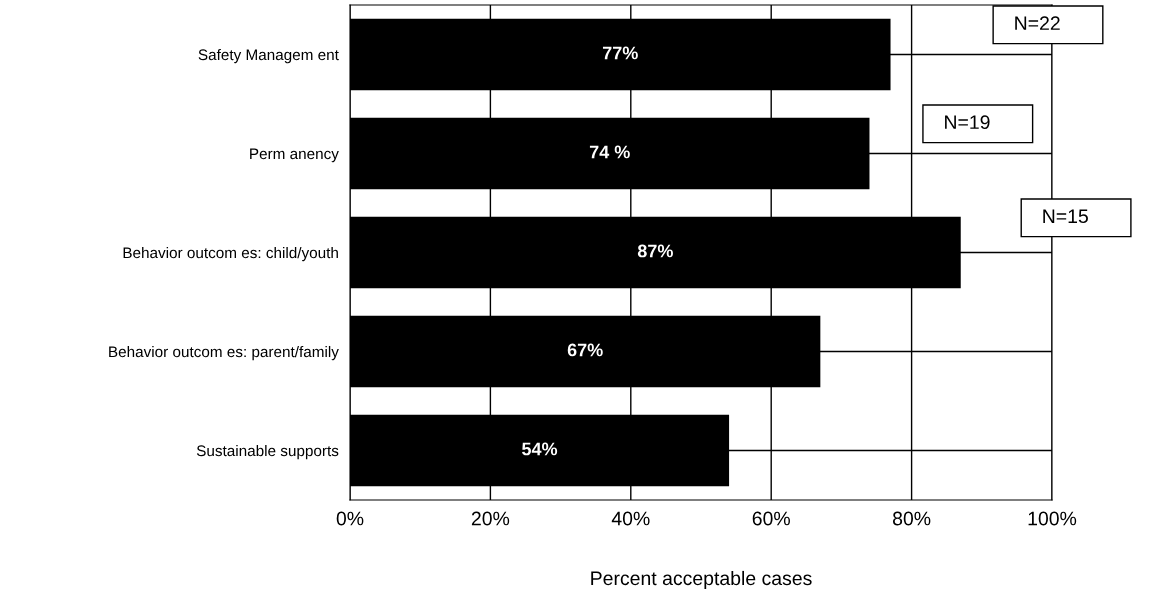 Image resolution: width=1160 pixels, height=595 pixels. I want to click on x-tick-label: 0%, so click(350, 518).